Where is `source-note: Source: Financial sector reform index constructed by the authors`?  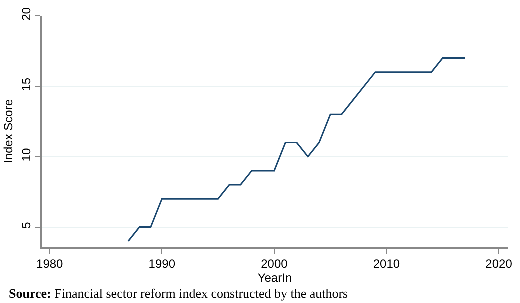
source-note: Source: Financial sector reform index constructed by the authors is located at coordinates (178, 293).